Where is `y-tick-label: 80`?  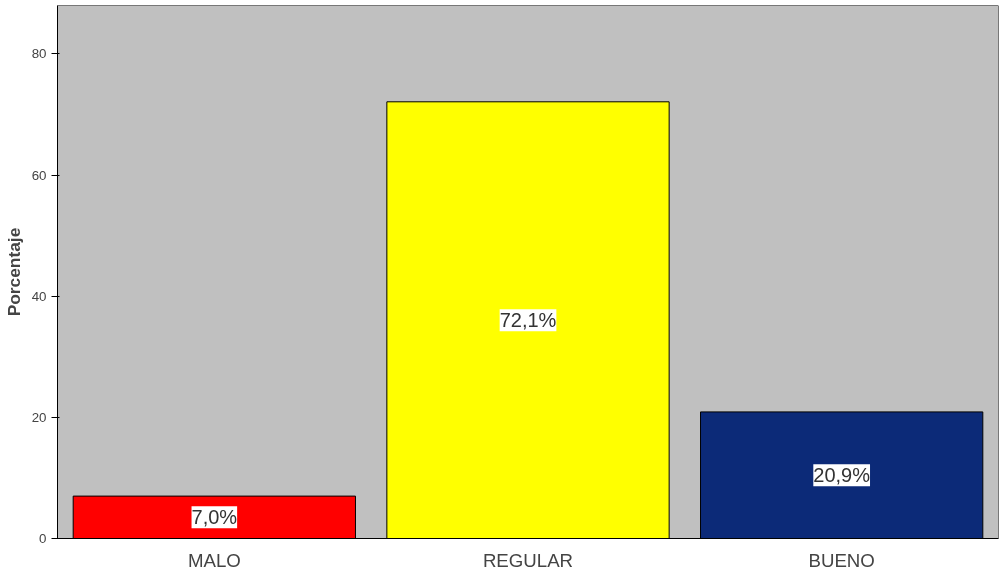
y-tick-label: 80 is located at coordinates (39, 54).